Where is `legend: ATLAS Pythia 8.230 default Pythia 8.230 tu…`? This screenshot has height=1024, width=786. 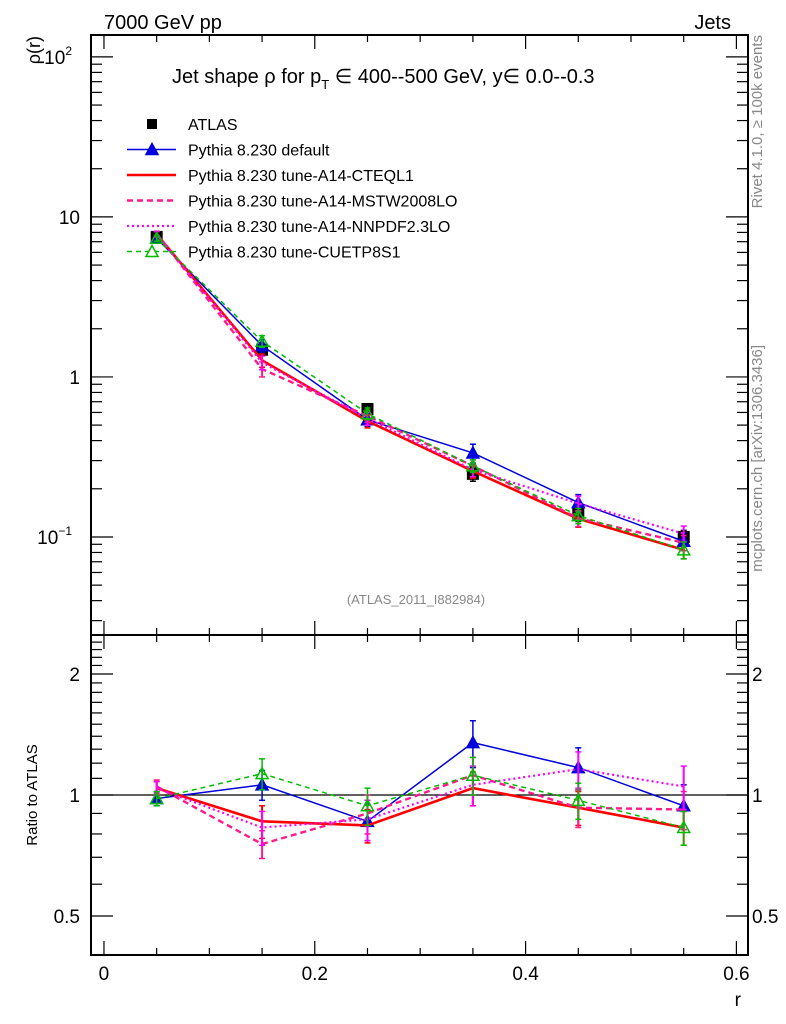 legend: ATLAS Pythia 8.230 default Pythia 8.230 tu… is located at coordinates (292, 189).